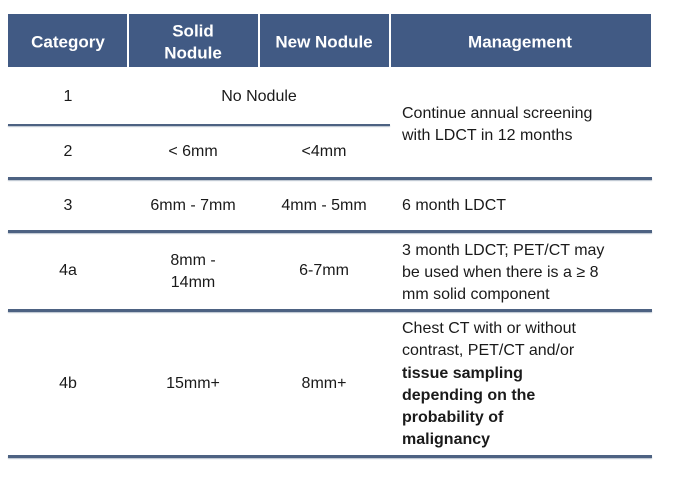 This screenshot has width=687, height=490. What do you see at coordinates (488, 350) in the screenshot?
I see `management: contrast, PET/CT and/or` at bounding box center [488, 350].